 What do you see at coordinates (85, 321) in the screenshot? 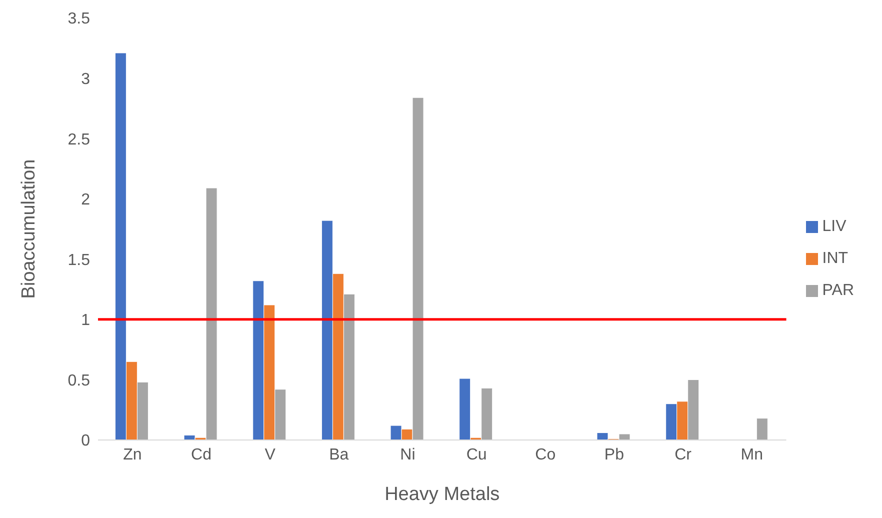
I see `y-tick-label: 1` at bounding box center [85, 321].